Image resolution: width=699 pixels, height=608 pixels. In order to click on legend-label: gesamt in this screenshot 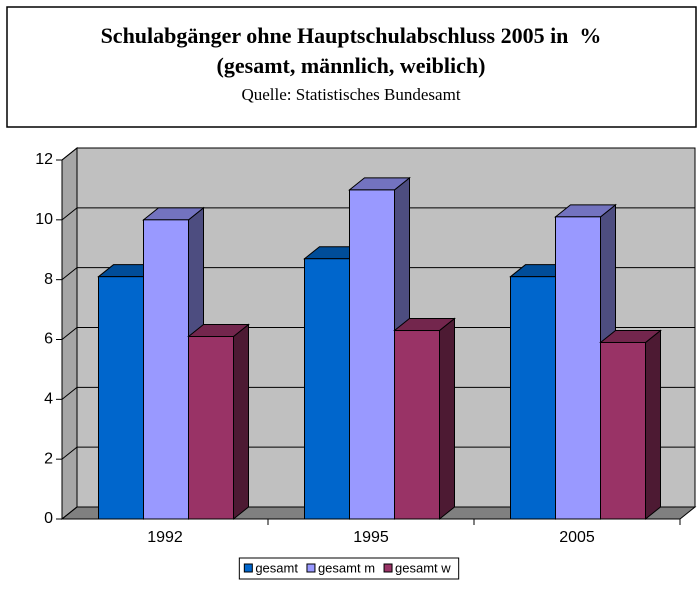, I will do `click(276, 567)`.